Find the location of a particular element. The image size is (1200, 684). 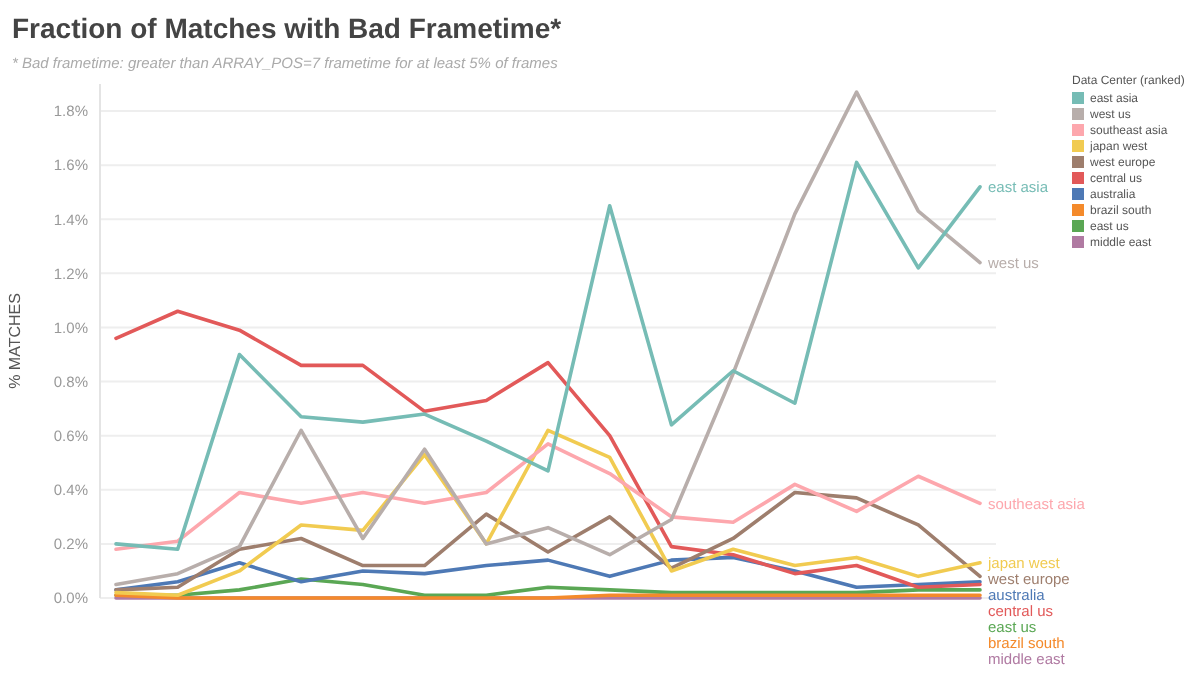

chart-title: Fraction of Matches with Bad Frametime* is located at coordinates (287, 28).